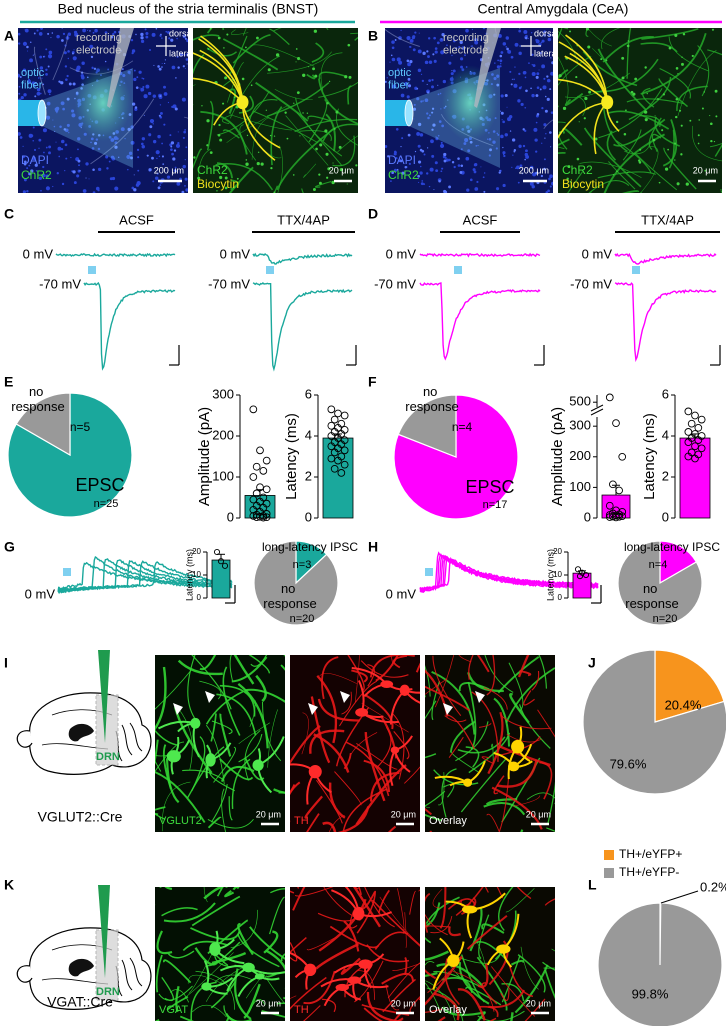  What do you see at coordinates (98, 51) in the screenshot?
I see `text-line: electrode` at bounding box center [98, 51].